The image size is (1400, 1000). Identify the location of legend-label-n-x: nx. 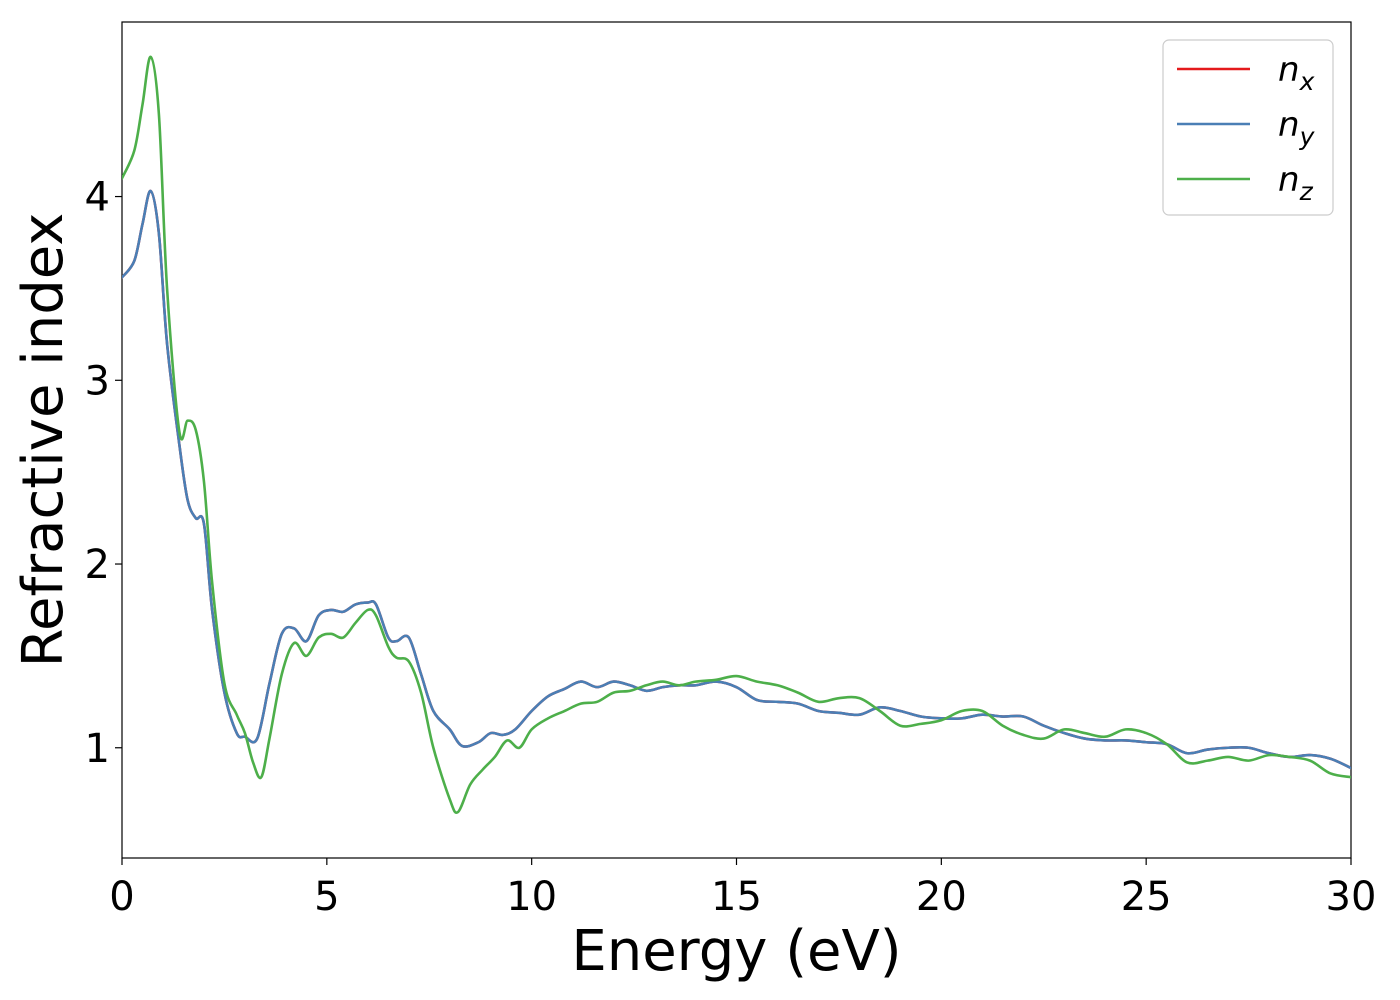
(1296, 73).